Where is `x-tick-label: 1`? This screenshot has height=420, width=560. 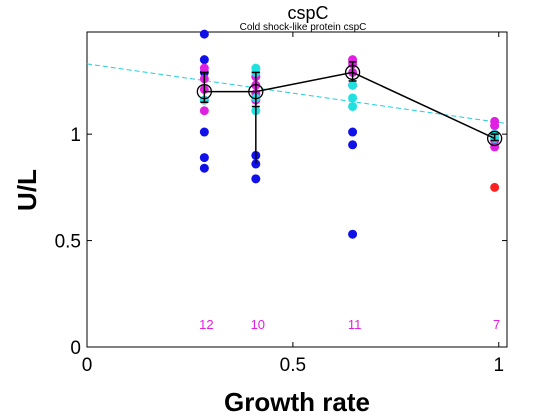
x-tick-label: 1 is located at coordinates (498, 365).